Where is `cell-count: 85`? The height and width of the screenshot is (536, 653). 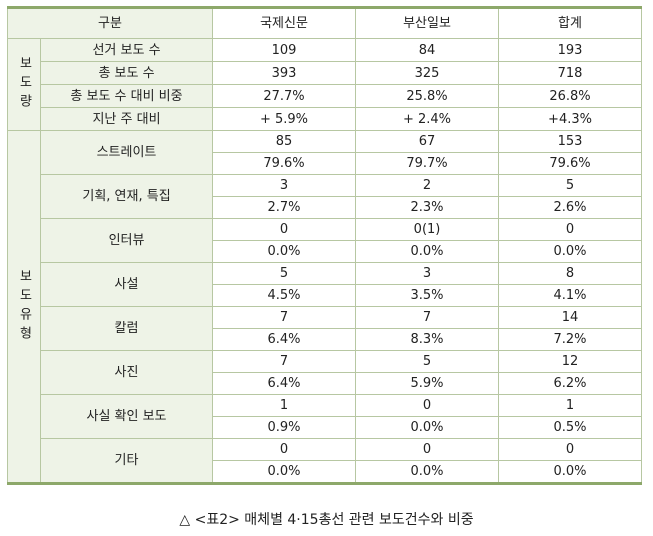 cell-count: 85 is located at coordinates (284, 141).